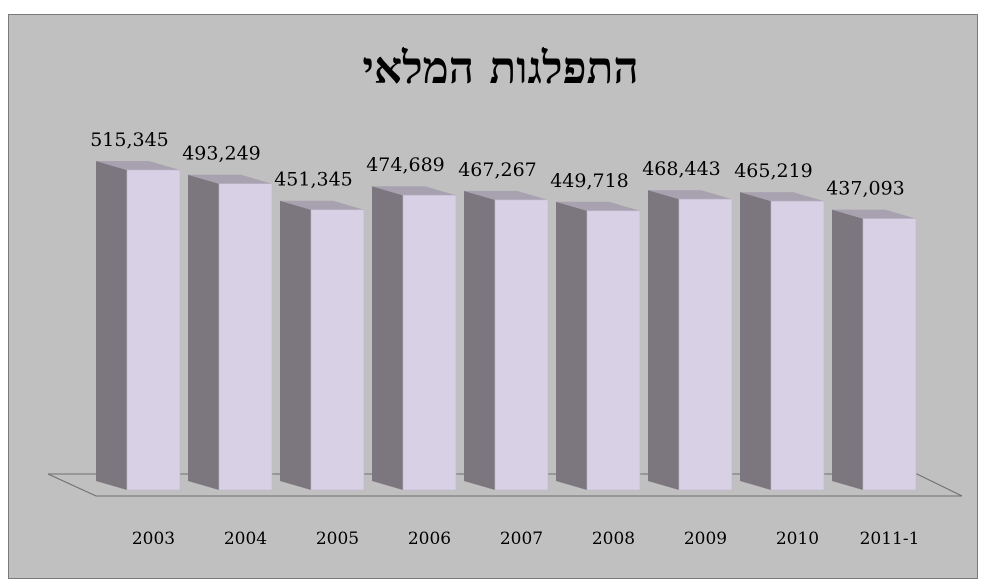 The image size is (983, 585). Describe the element at coordinates (865, 189) in the screenshot. I see `data-label: 437,093` at that location.